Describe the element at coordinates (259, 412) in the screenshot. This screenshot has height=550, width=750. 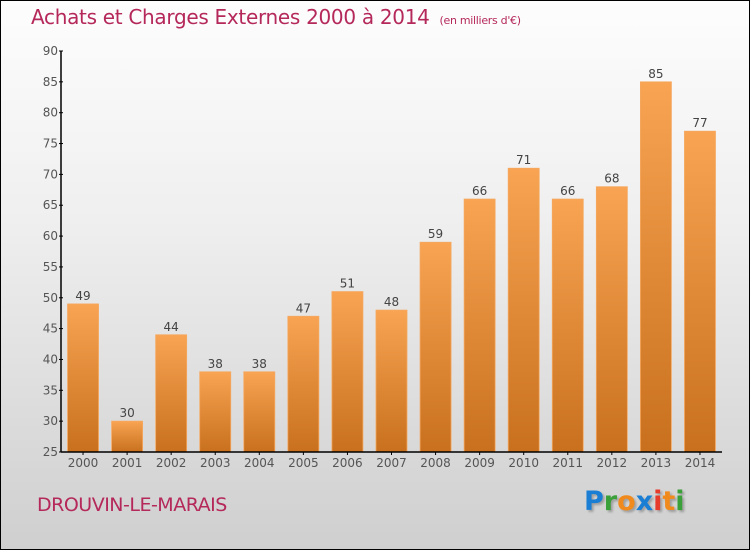
I see `bar-2004` at that location.